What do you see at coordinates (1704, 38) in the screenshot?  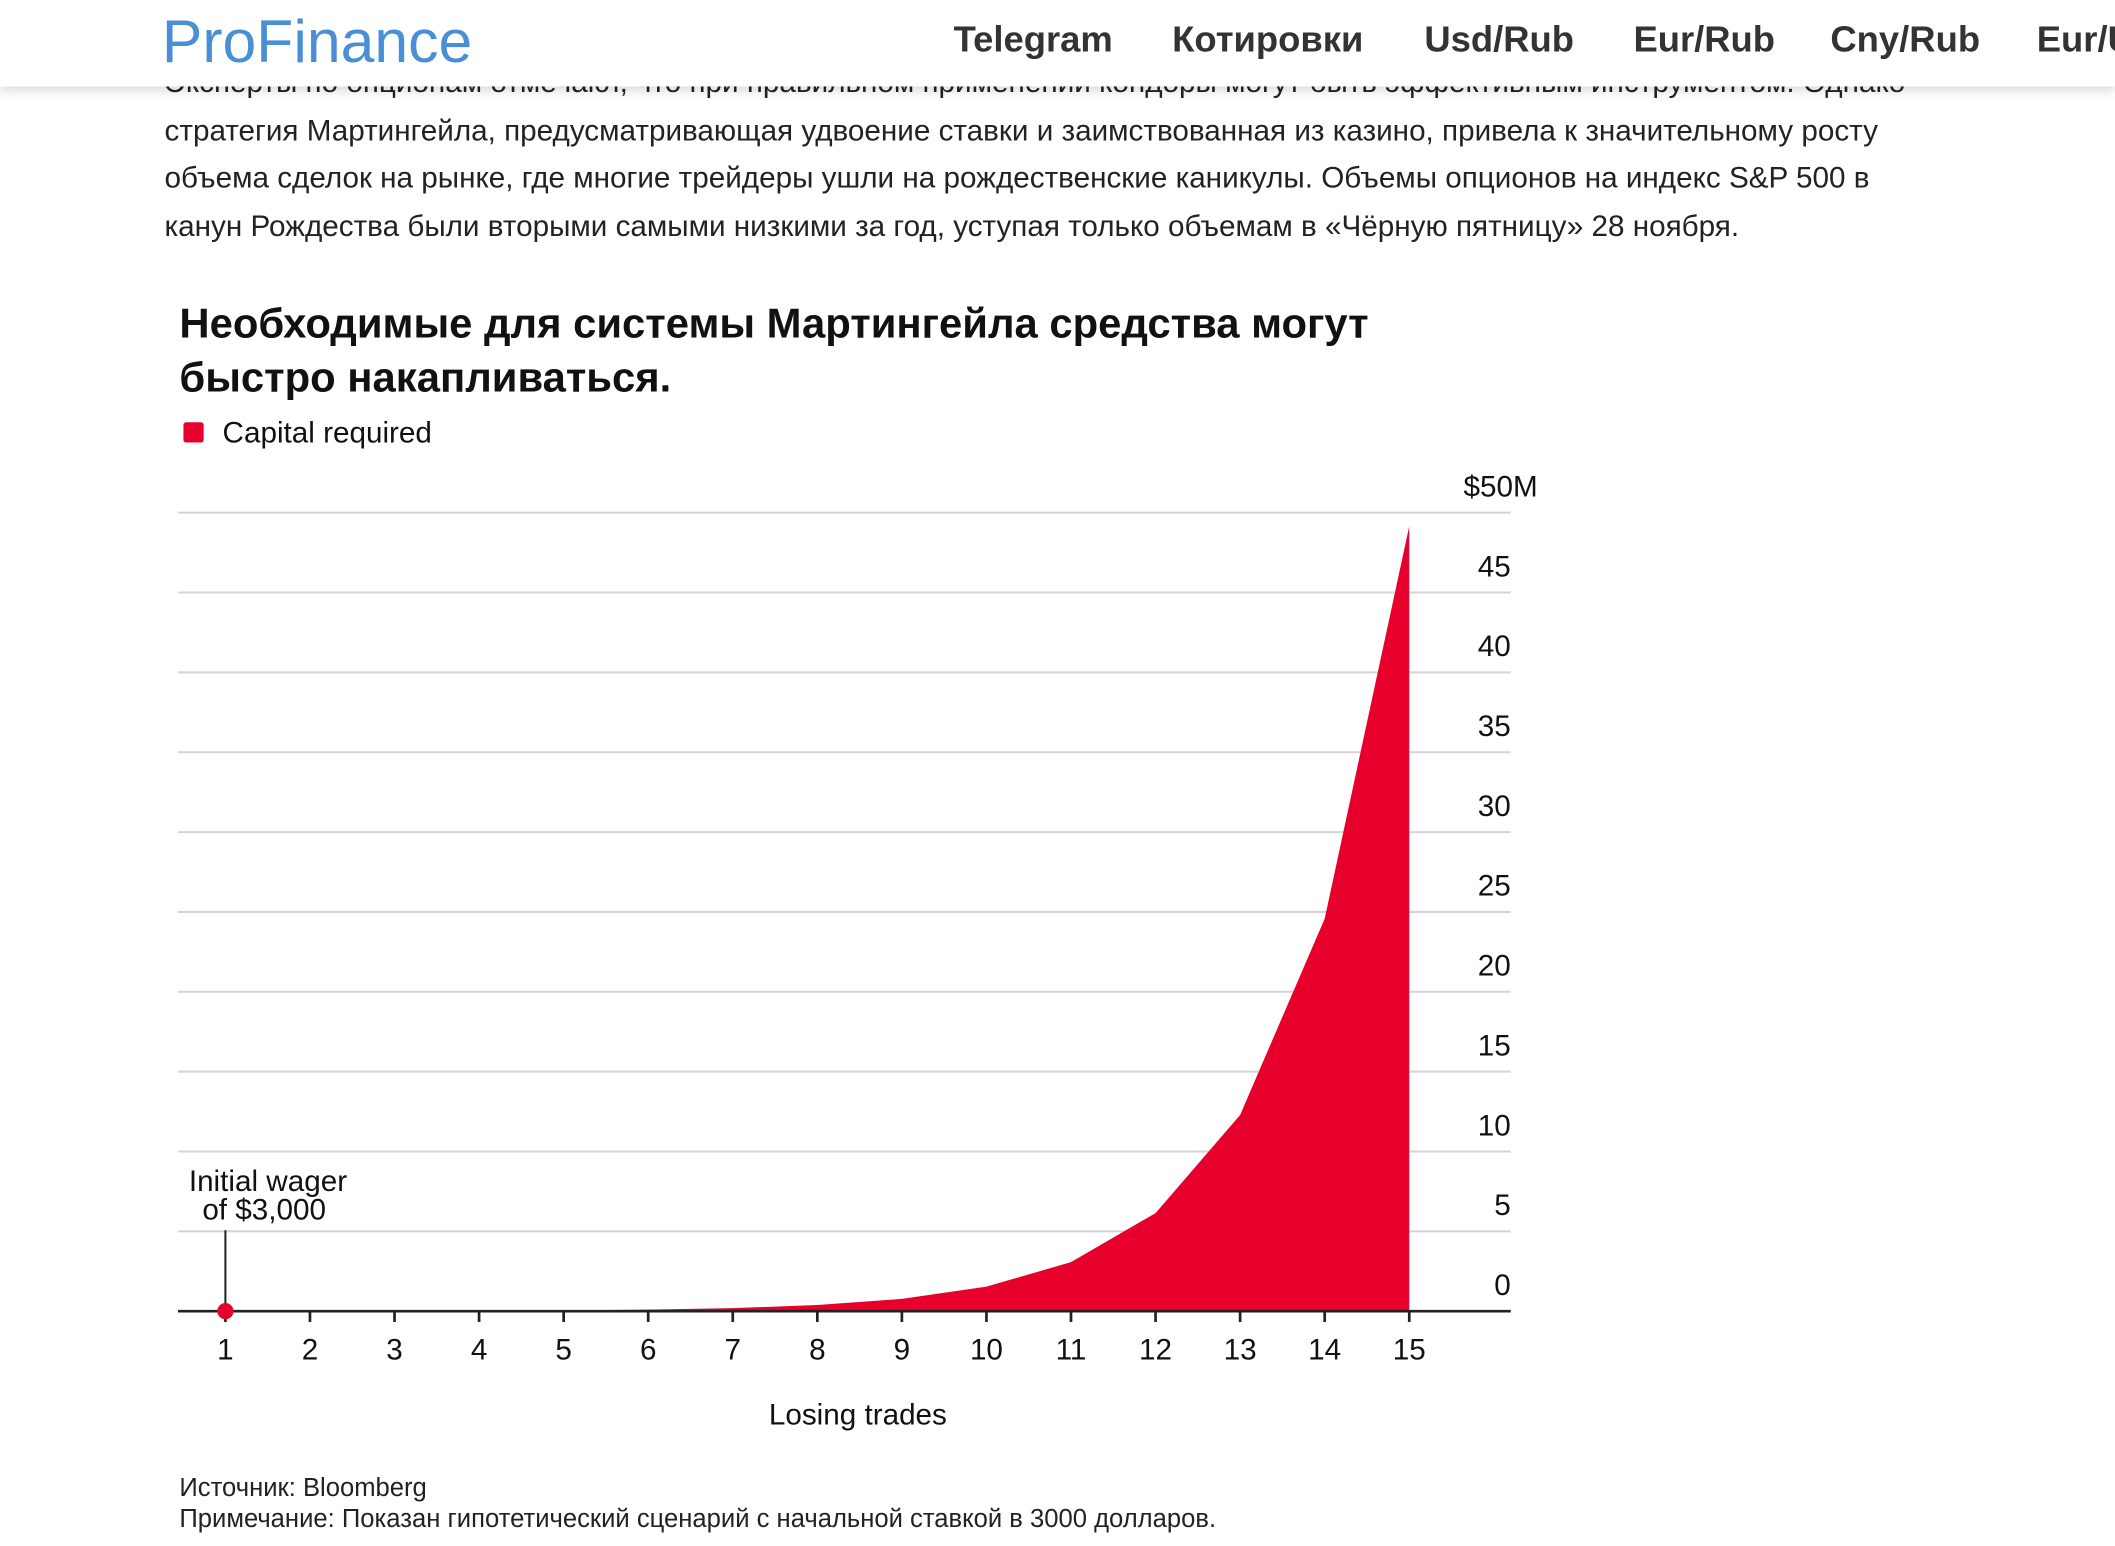 I see `nav-link: Eur/Rub` at bounding box center [1704, 38].